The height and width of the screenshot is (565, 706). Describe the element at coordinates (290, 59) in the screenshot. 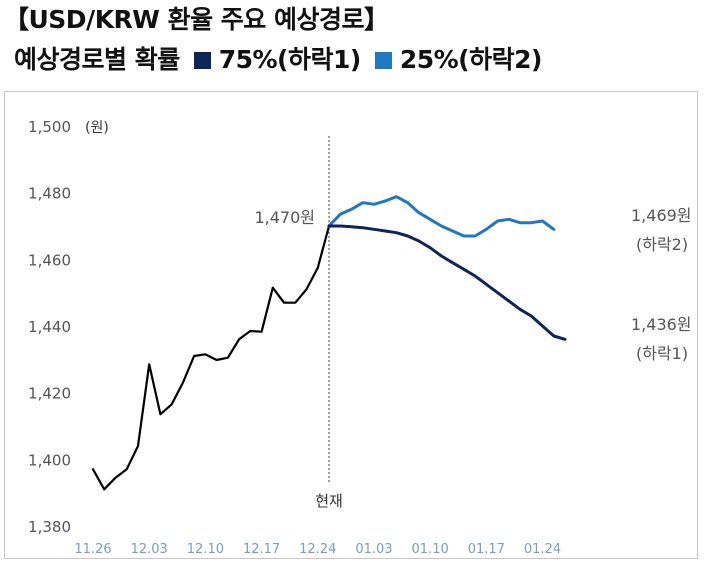

I see `legend-label-down1: 75%(하락1)` at that location.